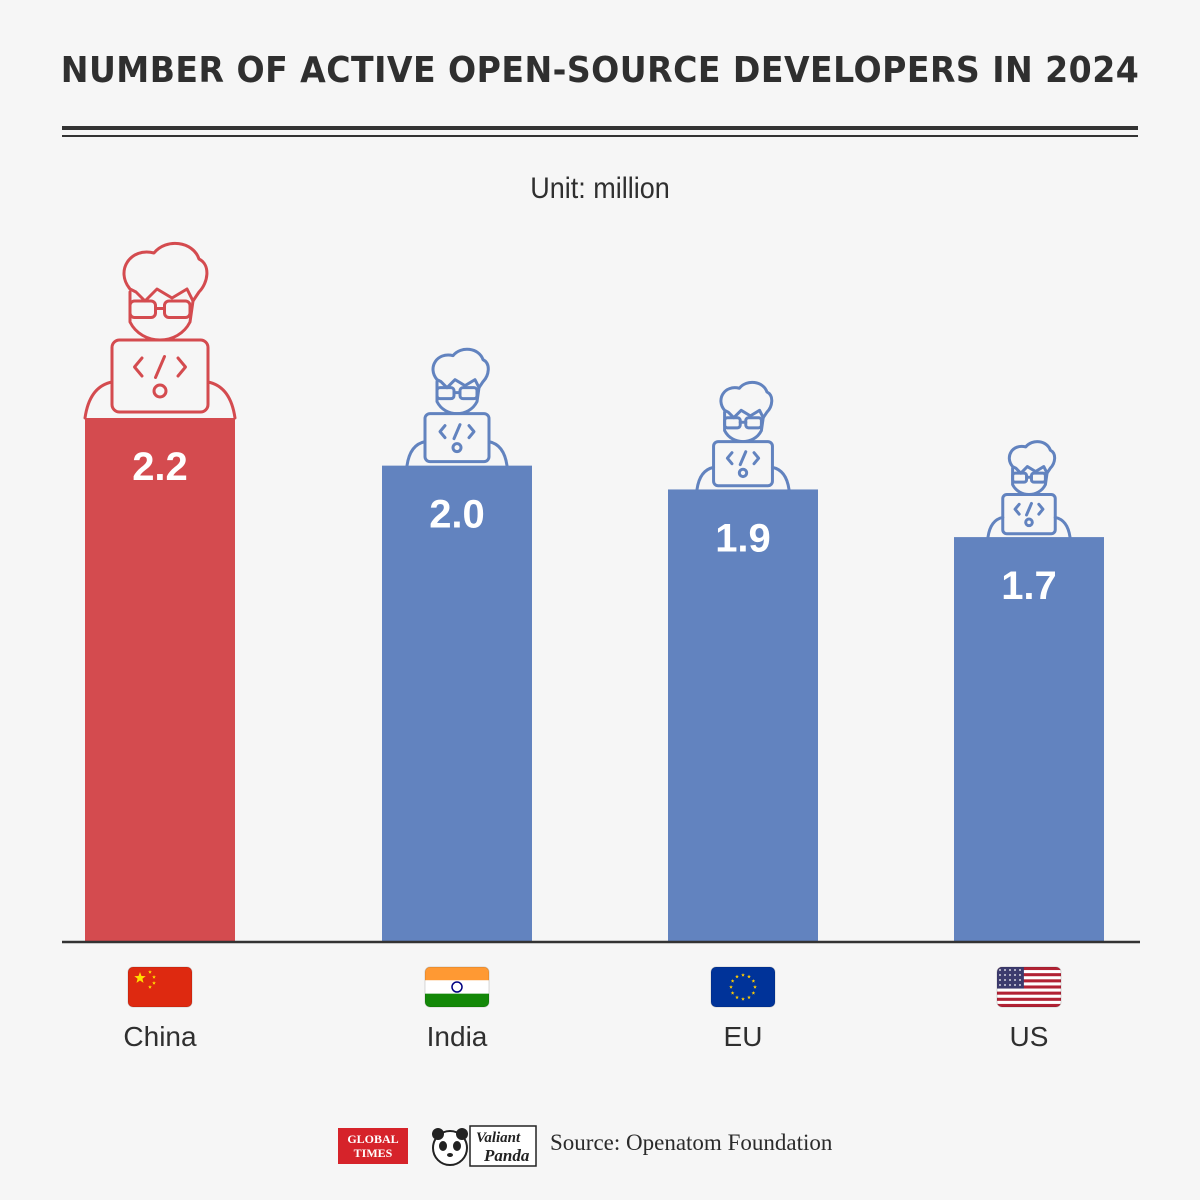 The image size is (1200, 1200). What do you see at coordinates (160, 1036) in the screenshot?
I see `category-label: China` at bounding box center [160, 1036].